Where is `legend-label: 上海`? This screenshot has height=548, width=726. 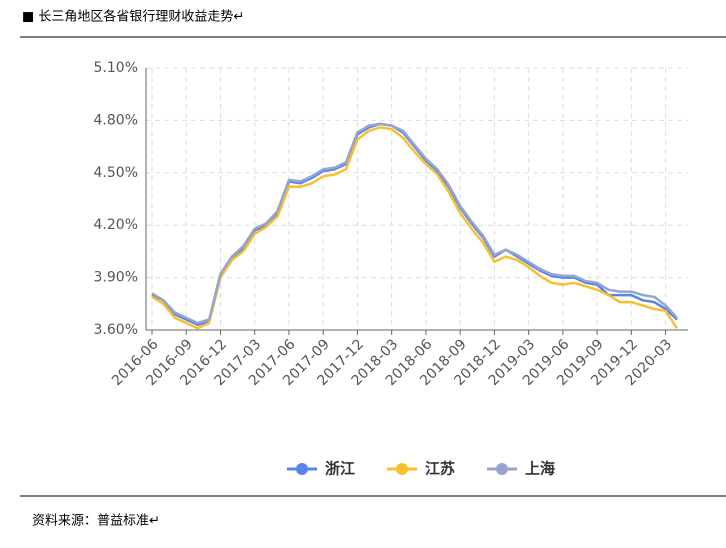 legend-label: 上海 is located at coordinates (540, 469).